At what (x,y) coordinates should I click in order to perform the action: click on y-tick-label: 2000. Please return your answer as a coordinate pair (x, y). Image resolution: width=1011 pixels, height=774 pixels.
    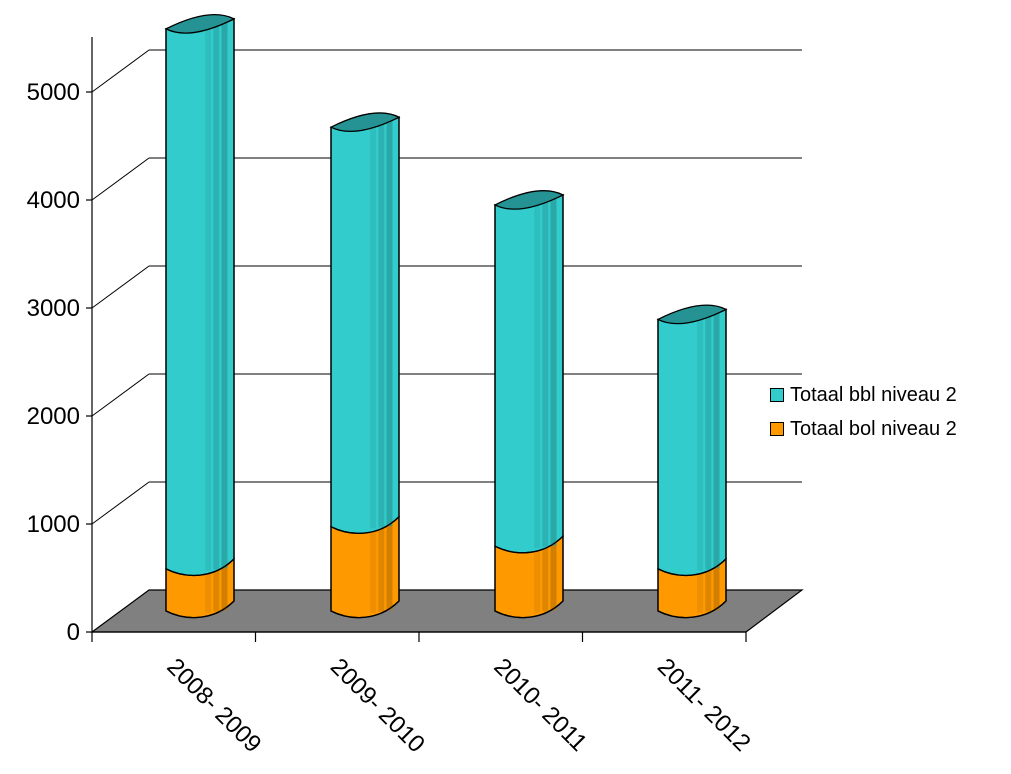
    Looking at the image, I should click on (53, 416).